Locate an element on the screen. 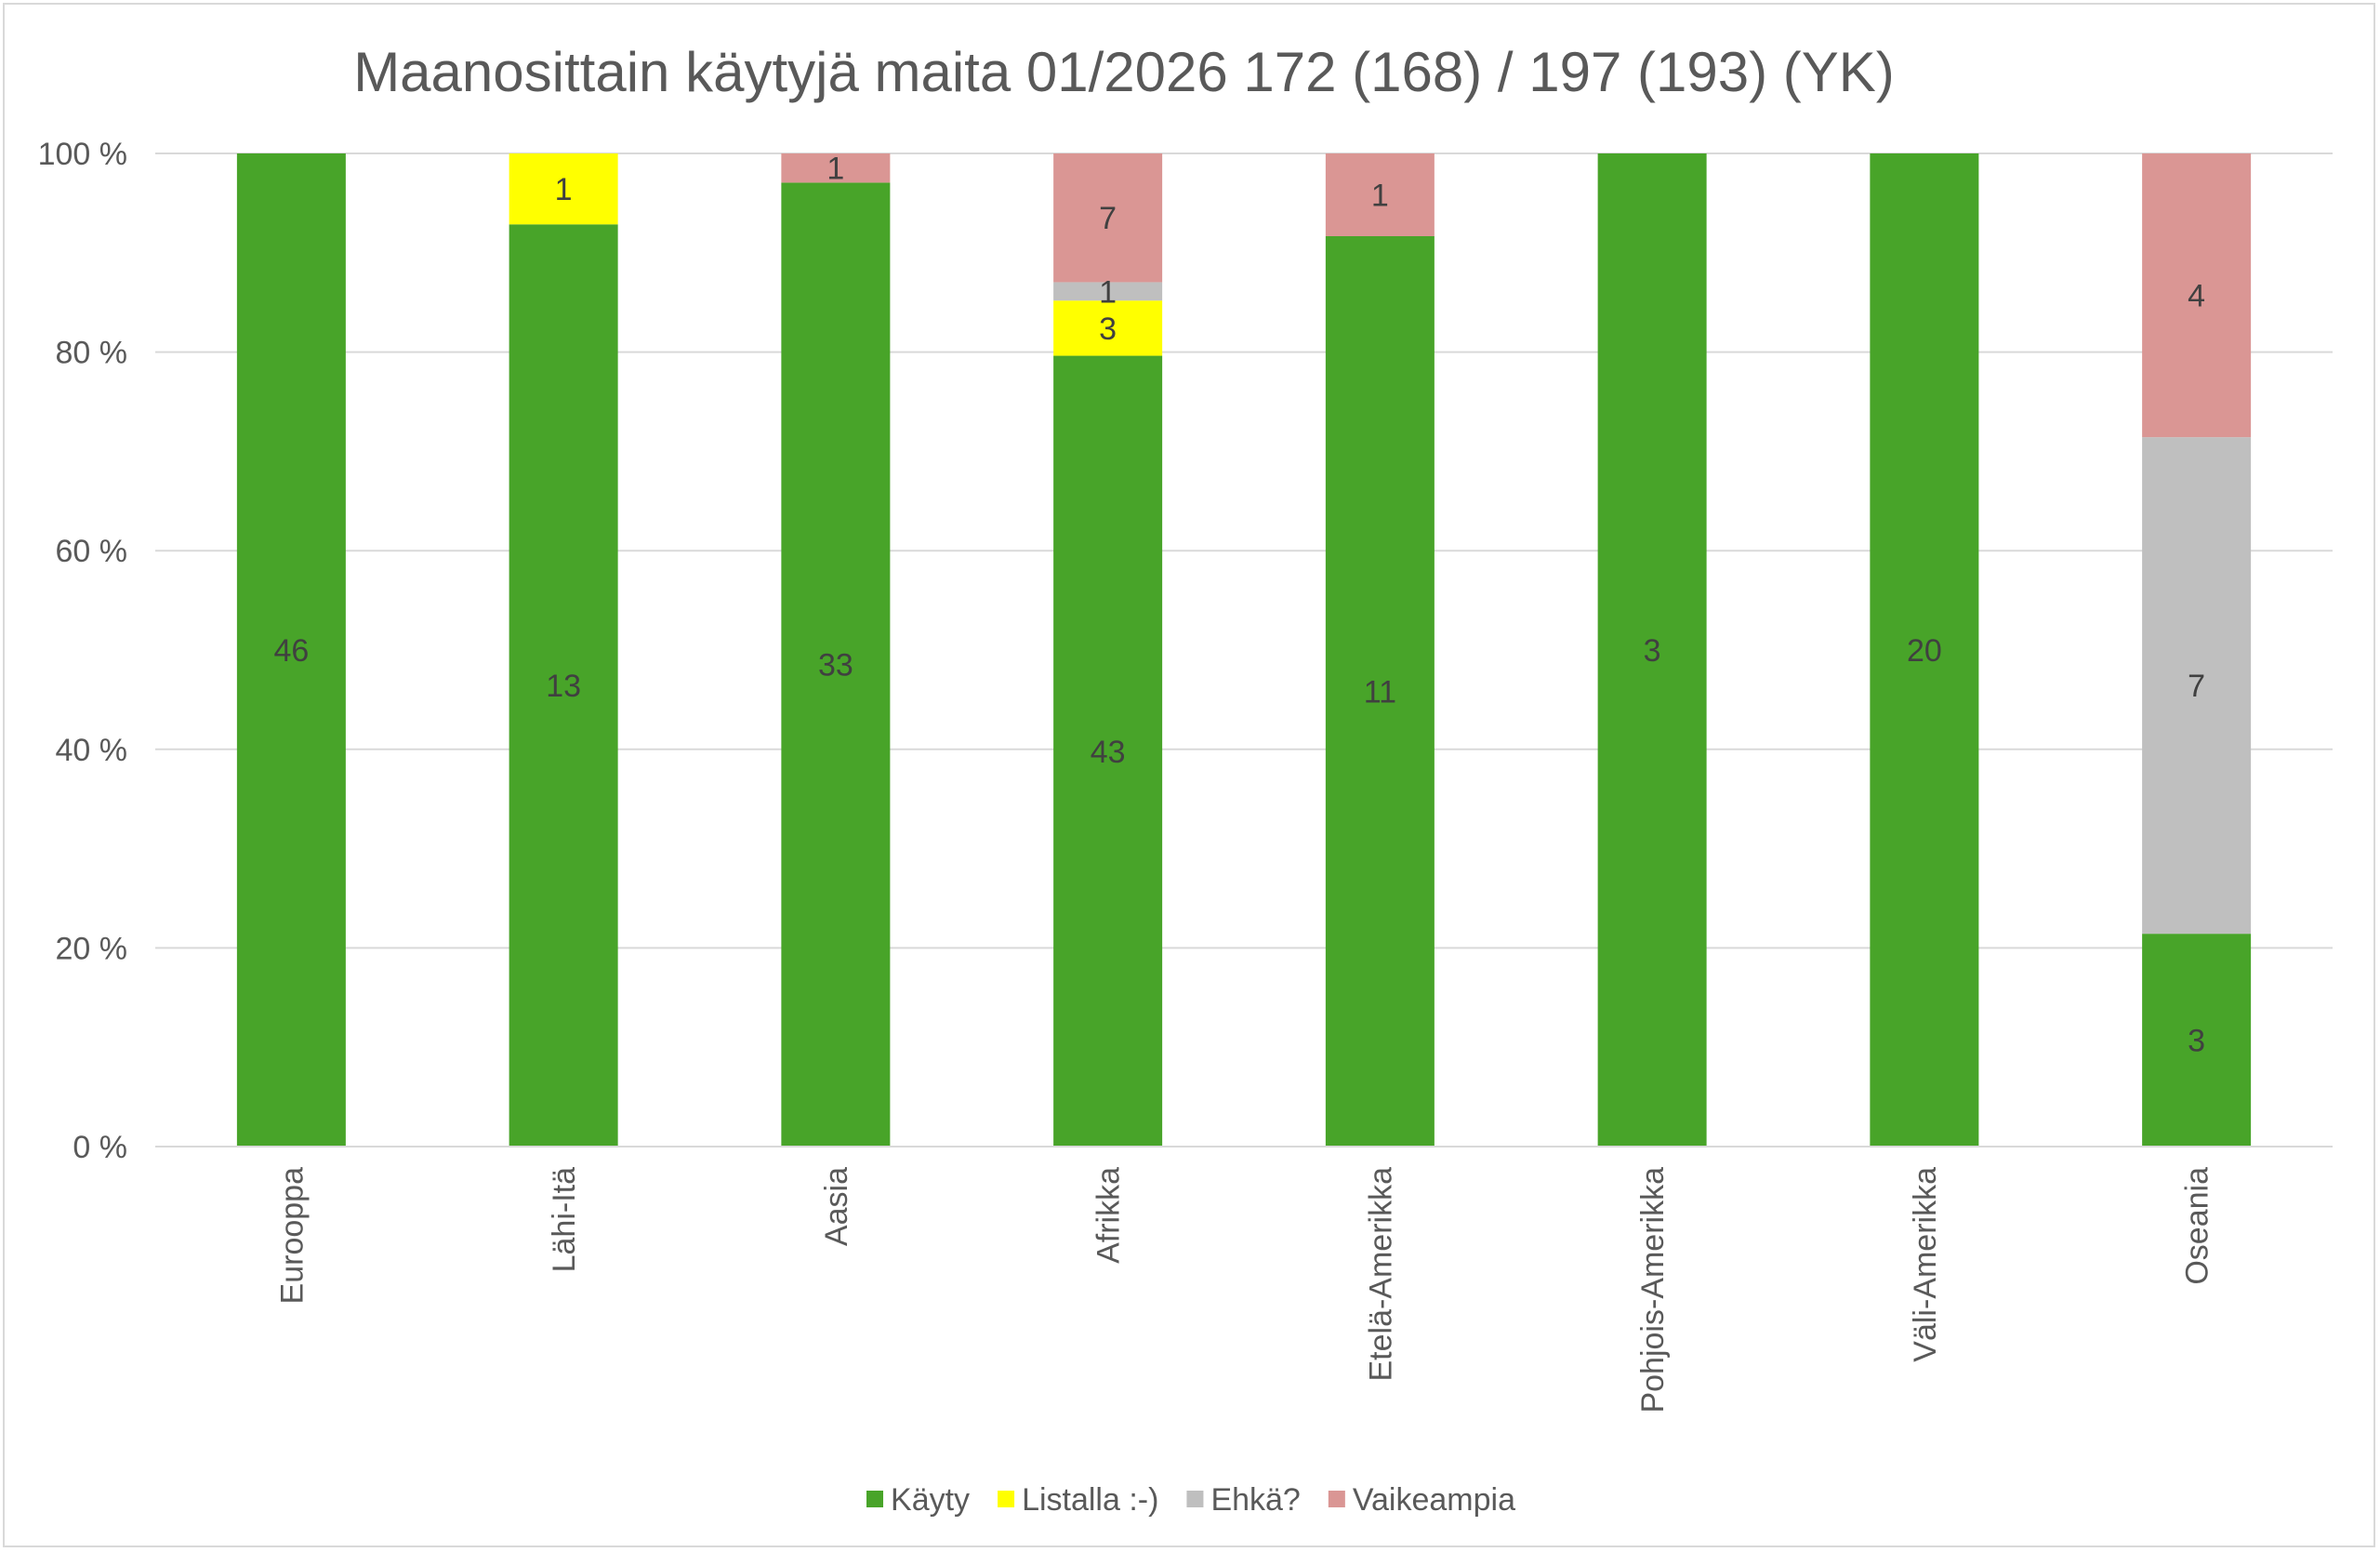 This screenshot has width=2380, height=1552. legend-item: Käyty is located at coordinates (918, 1500).